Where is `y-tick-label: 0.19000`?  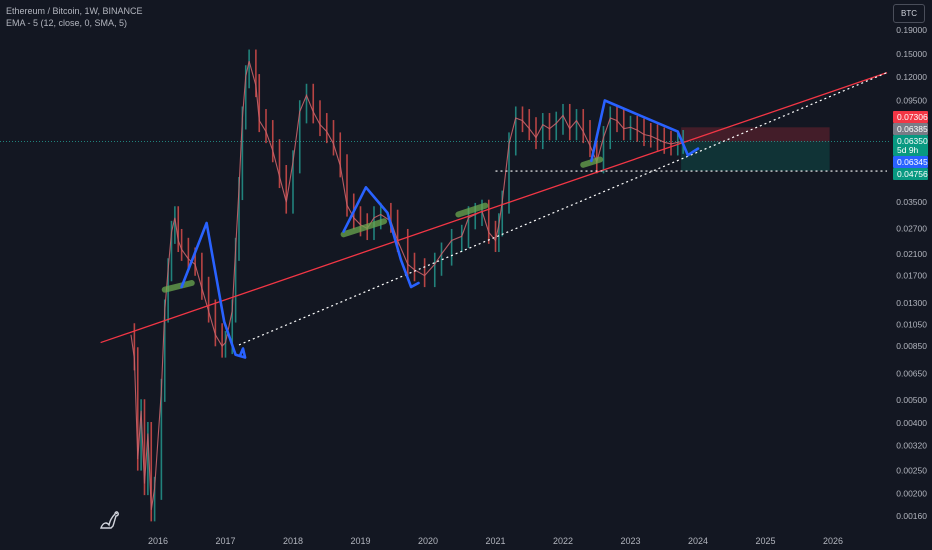
y-tick-label: 0.19000 is located at coordinates (911, 30).